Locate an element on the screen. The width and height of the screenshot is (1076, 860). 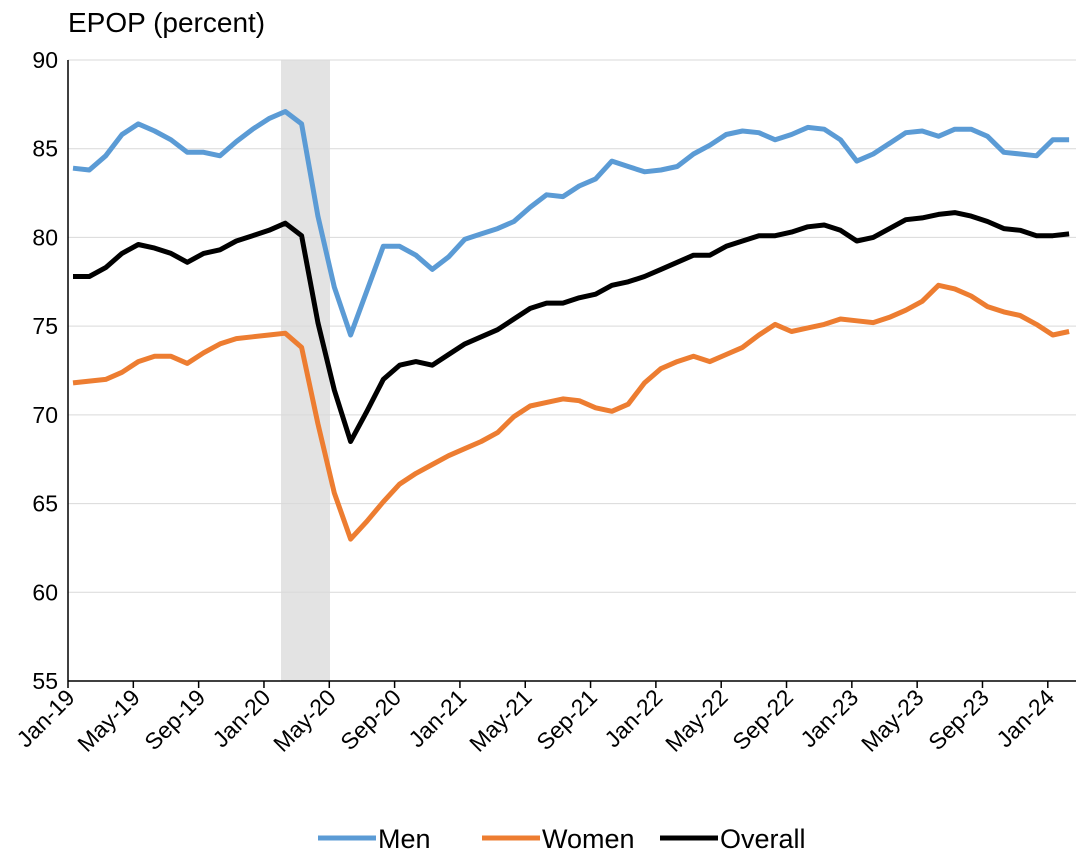
x-tick-label: Sep-22 is located at coordinates (762, 719).